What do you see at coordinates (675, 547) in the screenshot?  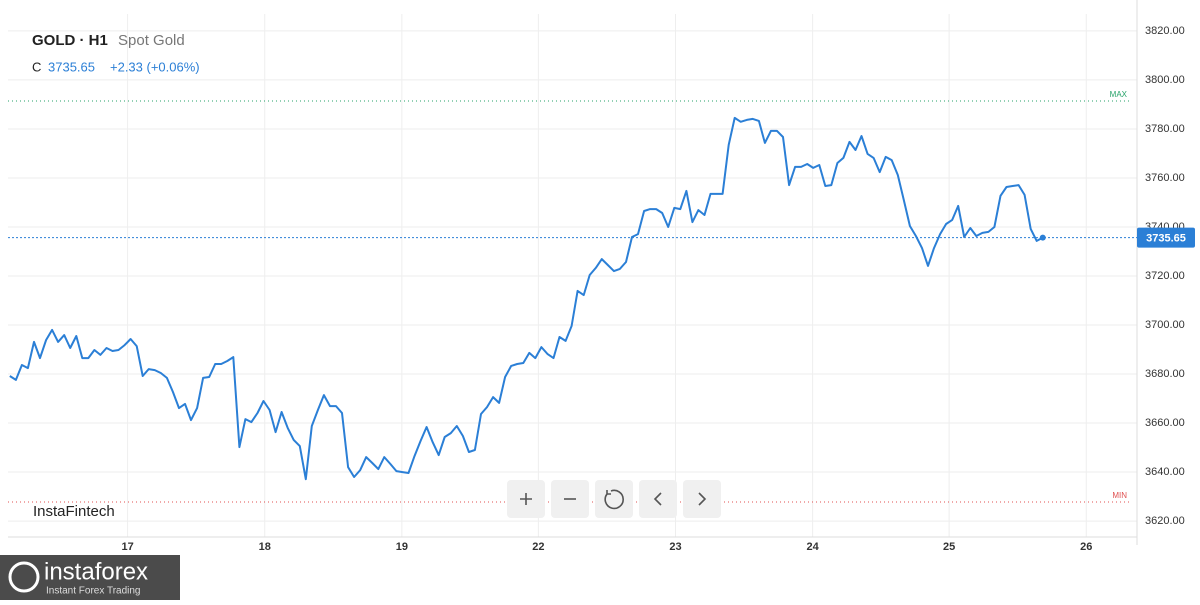 I see `x-tick-label: 23` at bounding box center [675, 547].